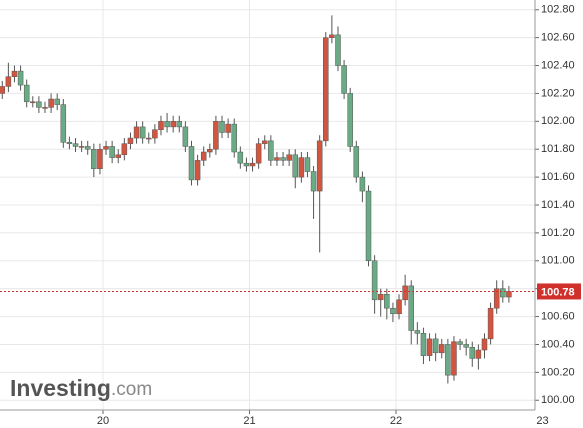 The image size is (583, 428). What do you see at coordinates (558, 205) in the screenshot?
I see `y-tick-label: 101.40` at bounding box center [558, 205].